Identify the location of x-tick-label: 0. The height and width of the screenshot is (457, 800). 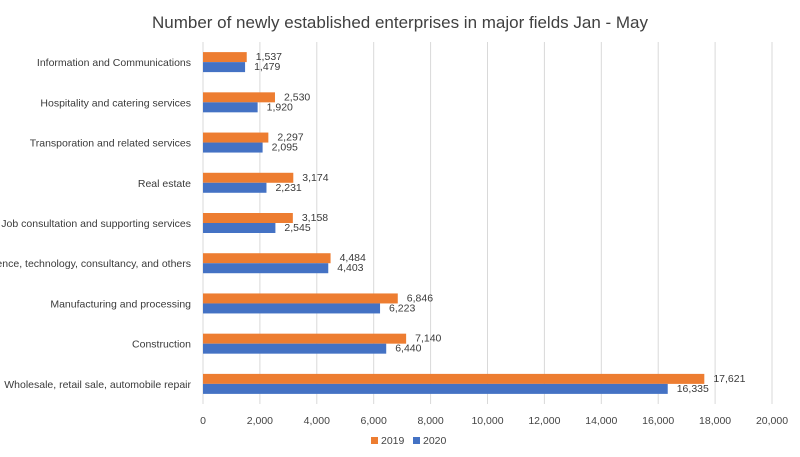
(203, 421).